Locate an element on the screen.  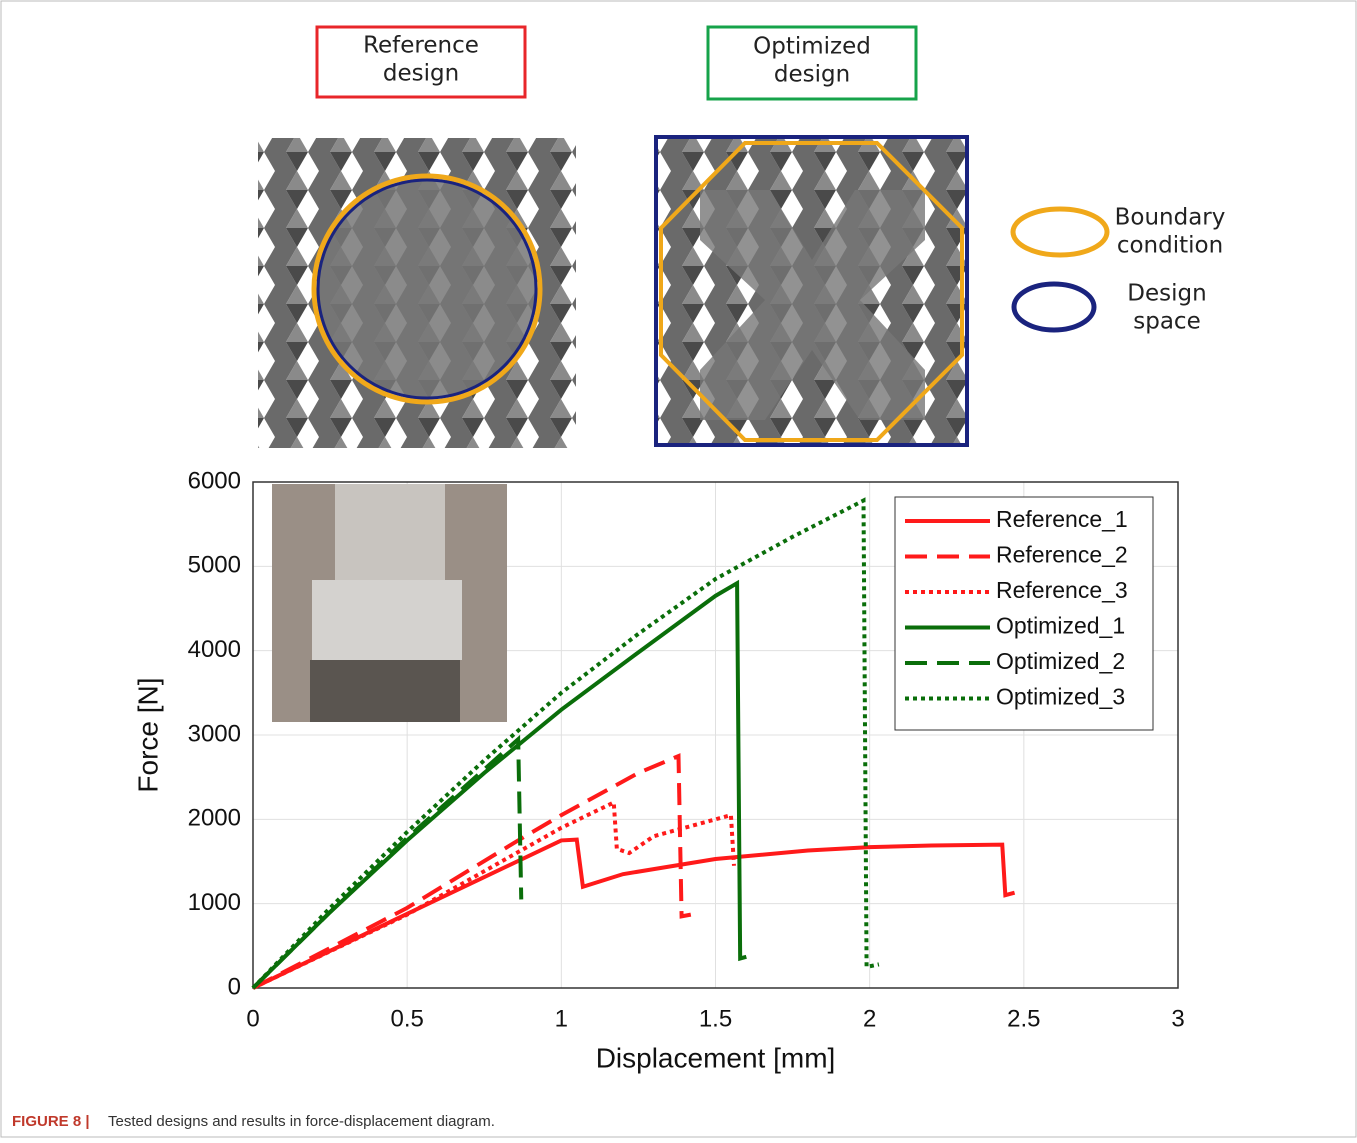
x-tick-label: 0.5 is located at coordinates (406, 1018).